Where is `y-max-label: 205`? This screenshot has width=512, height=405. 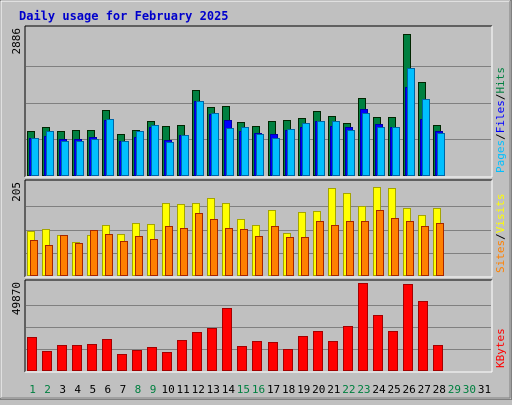
y-max-label: 205 is located at coordinates (16, 192).